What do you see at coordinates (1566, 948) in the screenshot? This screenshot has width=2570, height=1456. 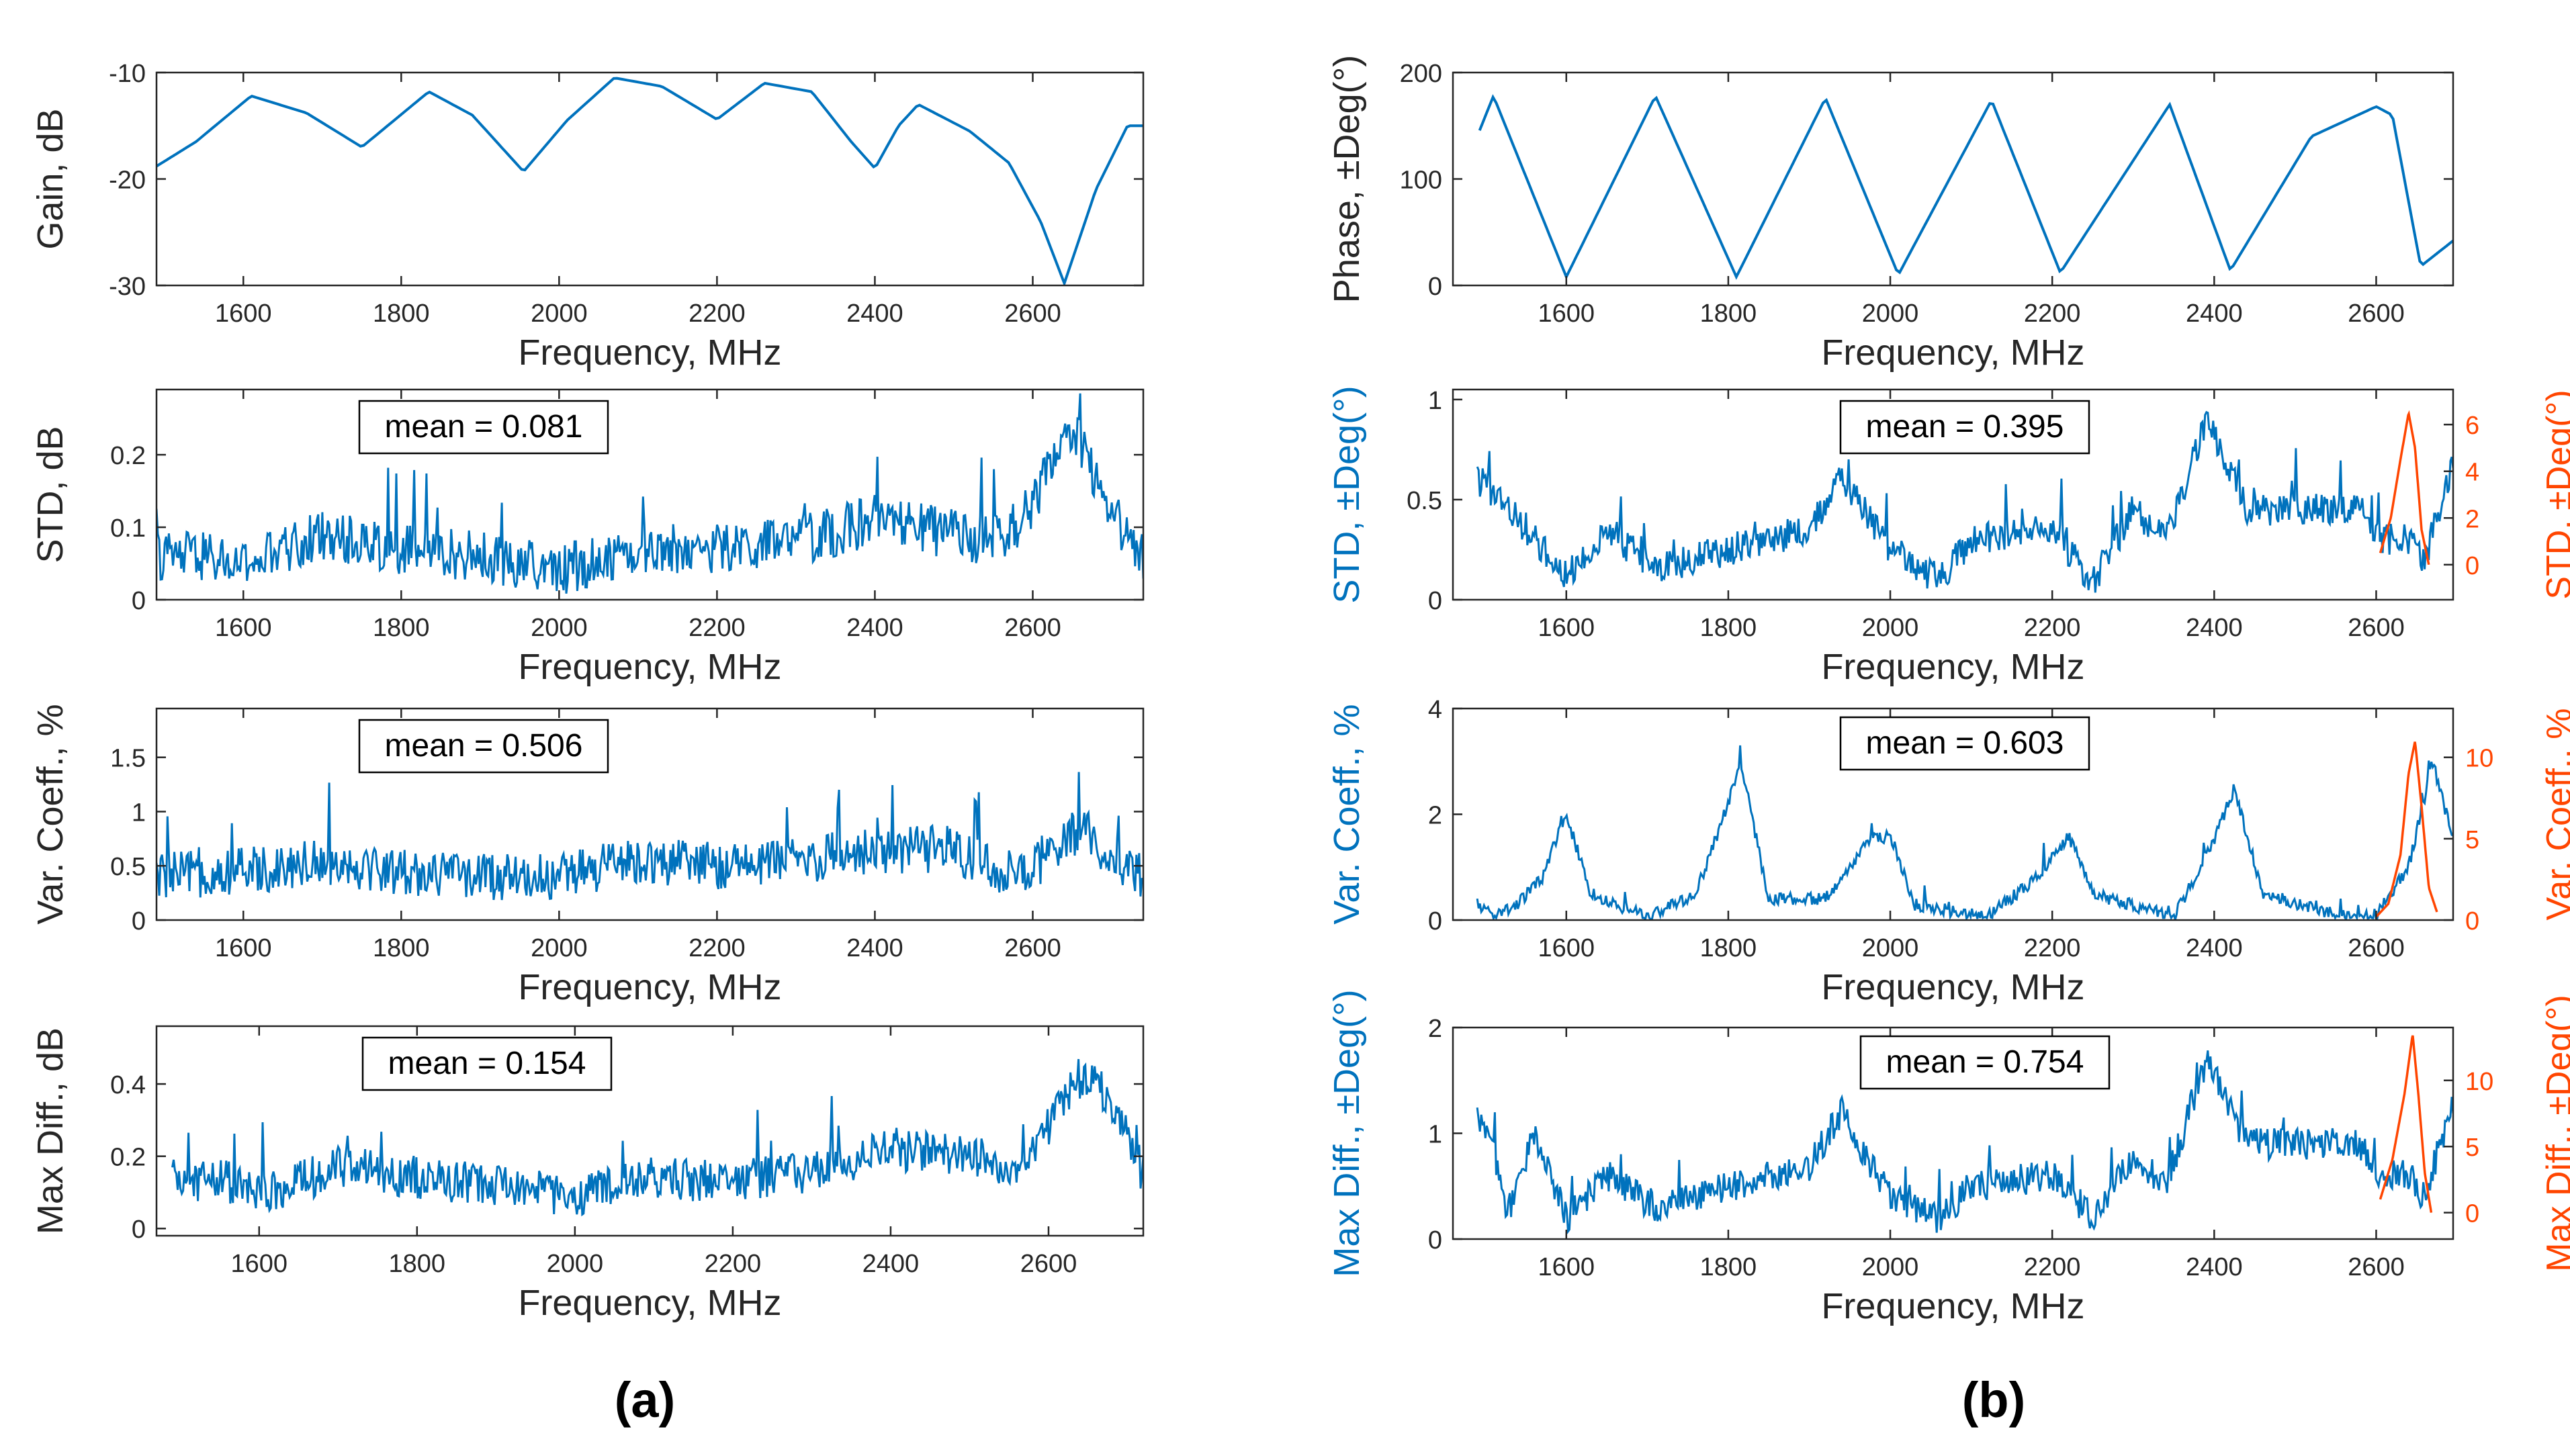 I see `x-tick-label-b3: 1600` at bounding box center [1566, 948].